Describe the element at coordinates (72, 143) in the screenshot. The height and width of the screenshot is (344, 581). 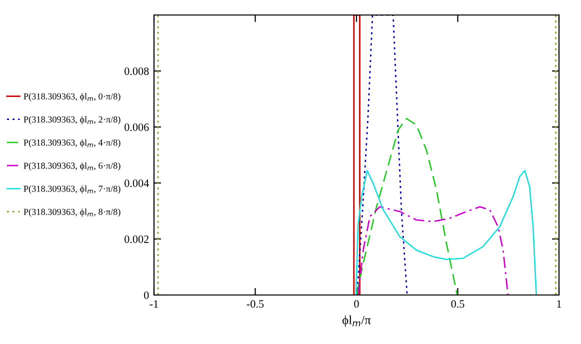
I see `legend-label: P(318.309363, ϕl$_{m}$, 4·π/8)` at that location.